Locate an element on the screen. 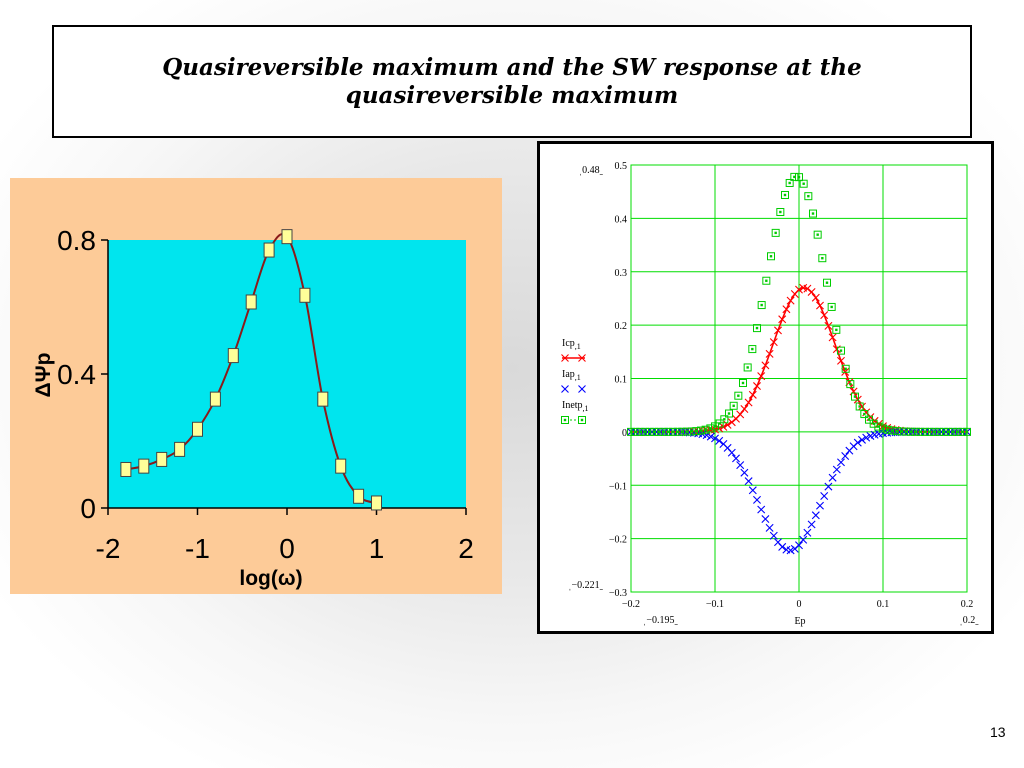  legend-iap1-label: Iap,1 is located at coordinates (571, 375).